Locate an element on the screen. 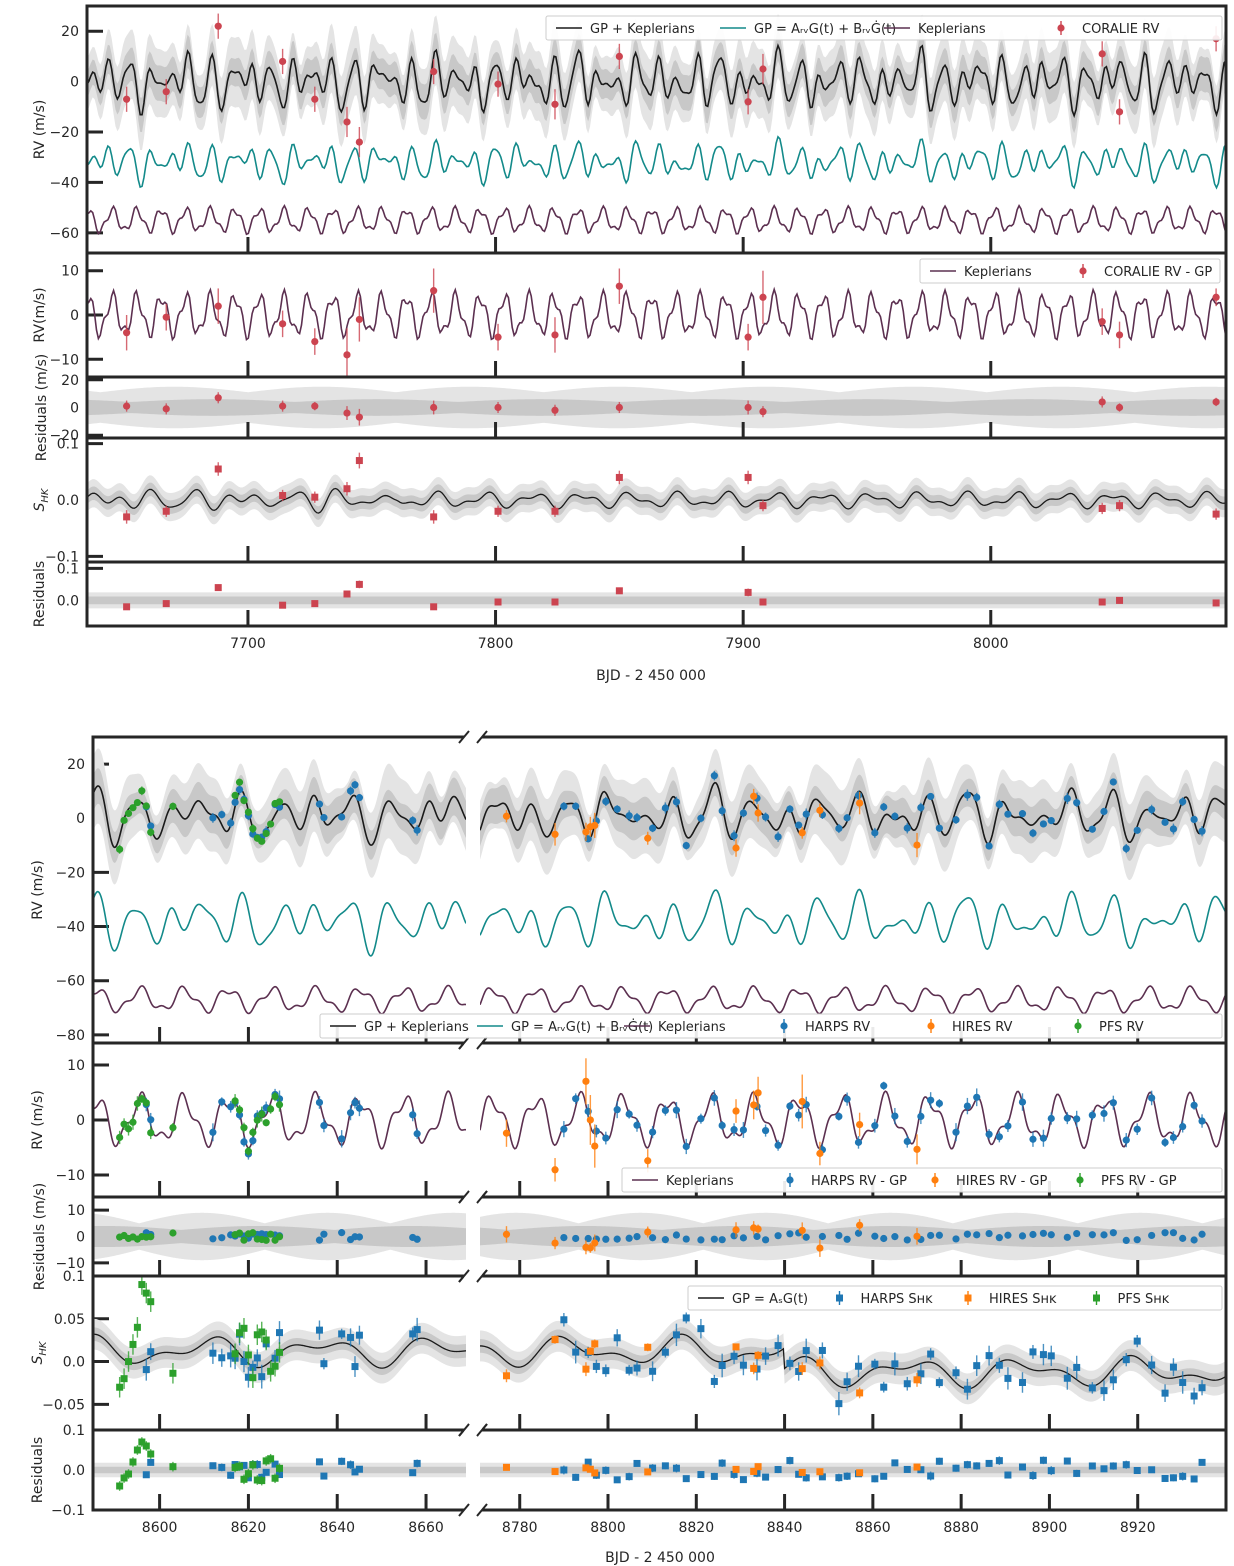  legend-entry: HIRES RV - GP is located at coordinates (1001, 1181).